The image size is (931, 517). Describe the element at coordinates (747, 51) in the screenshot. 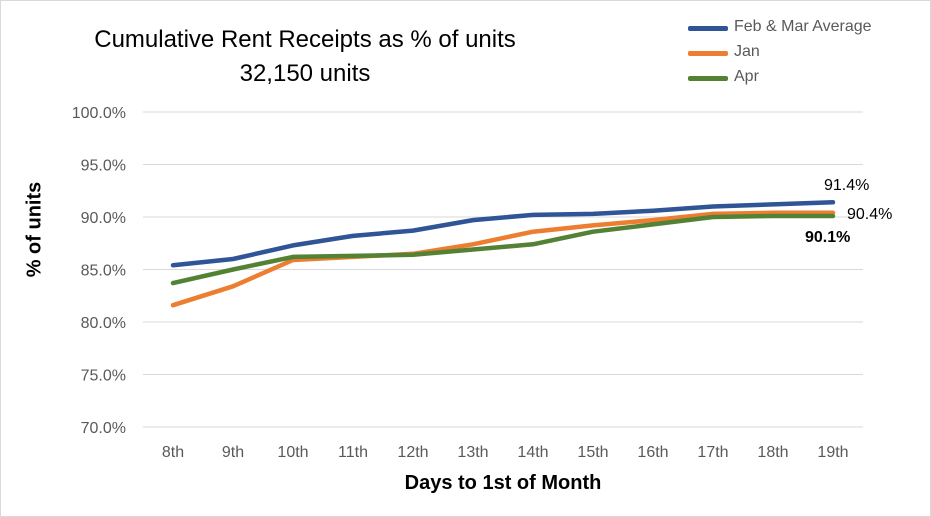

I see `legend-label-jan: Jan` at that location.